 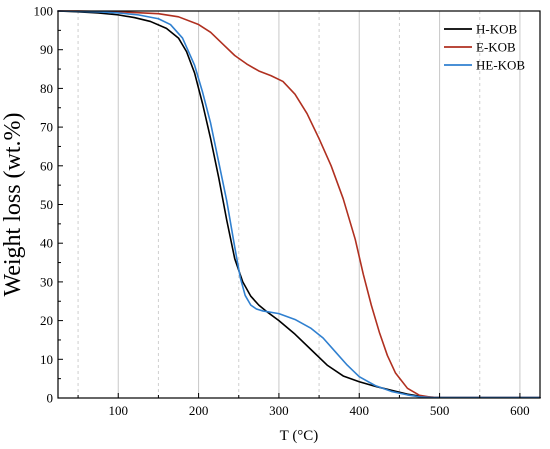 I want to click on x-axis-title: T (°C), so click(x=299, y=436).